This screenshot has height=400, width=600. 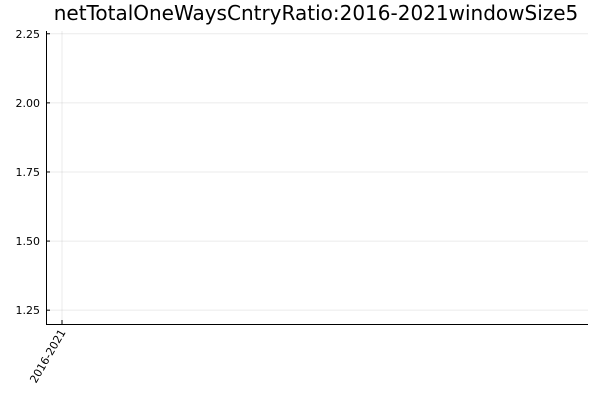 I want to click on y-axis-ticks: 1.25 1.50 1.75 2.00 2.25, so click(x=33, y=172).